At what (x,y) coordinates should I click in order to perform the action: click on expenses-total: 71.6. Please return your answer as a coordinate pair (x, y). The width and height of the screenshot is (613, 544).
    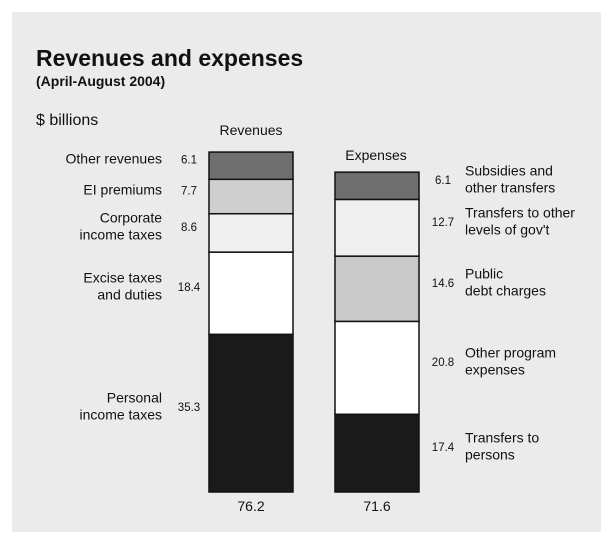
    Looking at the image, I should click on (376, 506).